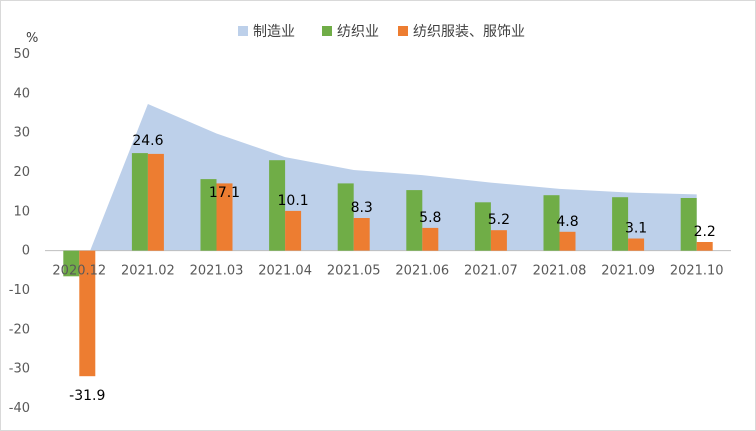 The image size is (756, 431). I want to click on data-label-apparel: 5.8, so click(430, 218).